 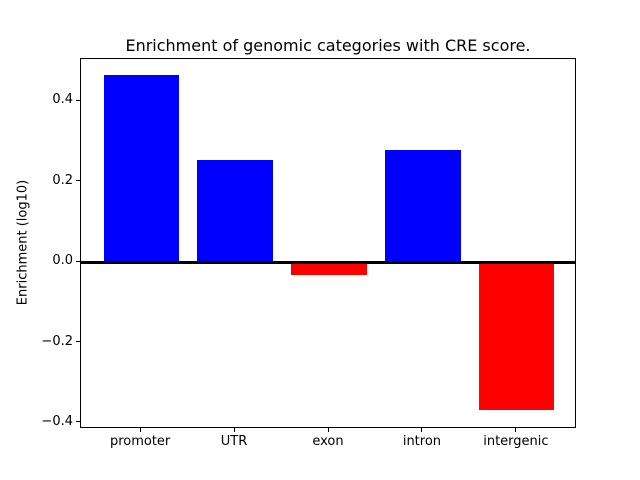 I want to click on y-axis-label: Enrichment (log10), so click(x=23, y=242).